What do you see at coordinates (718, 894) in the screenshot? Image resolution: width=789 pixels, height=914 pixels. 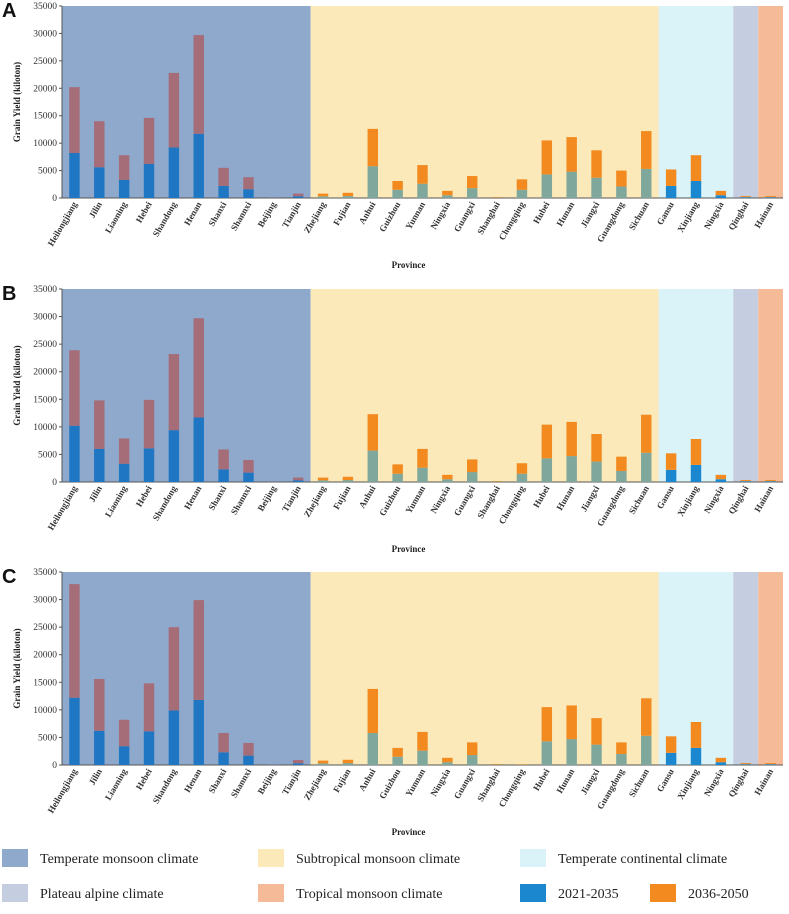 I see `legend-label: 2036-2050` at bounding box center [718, 894].